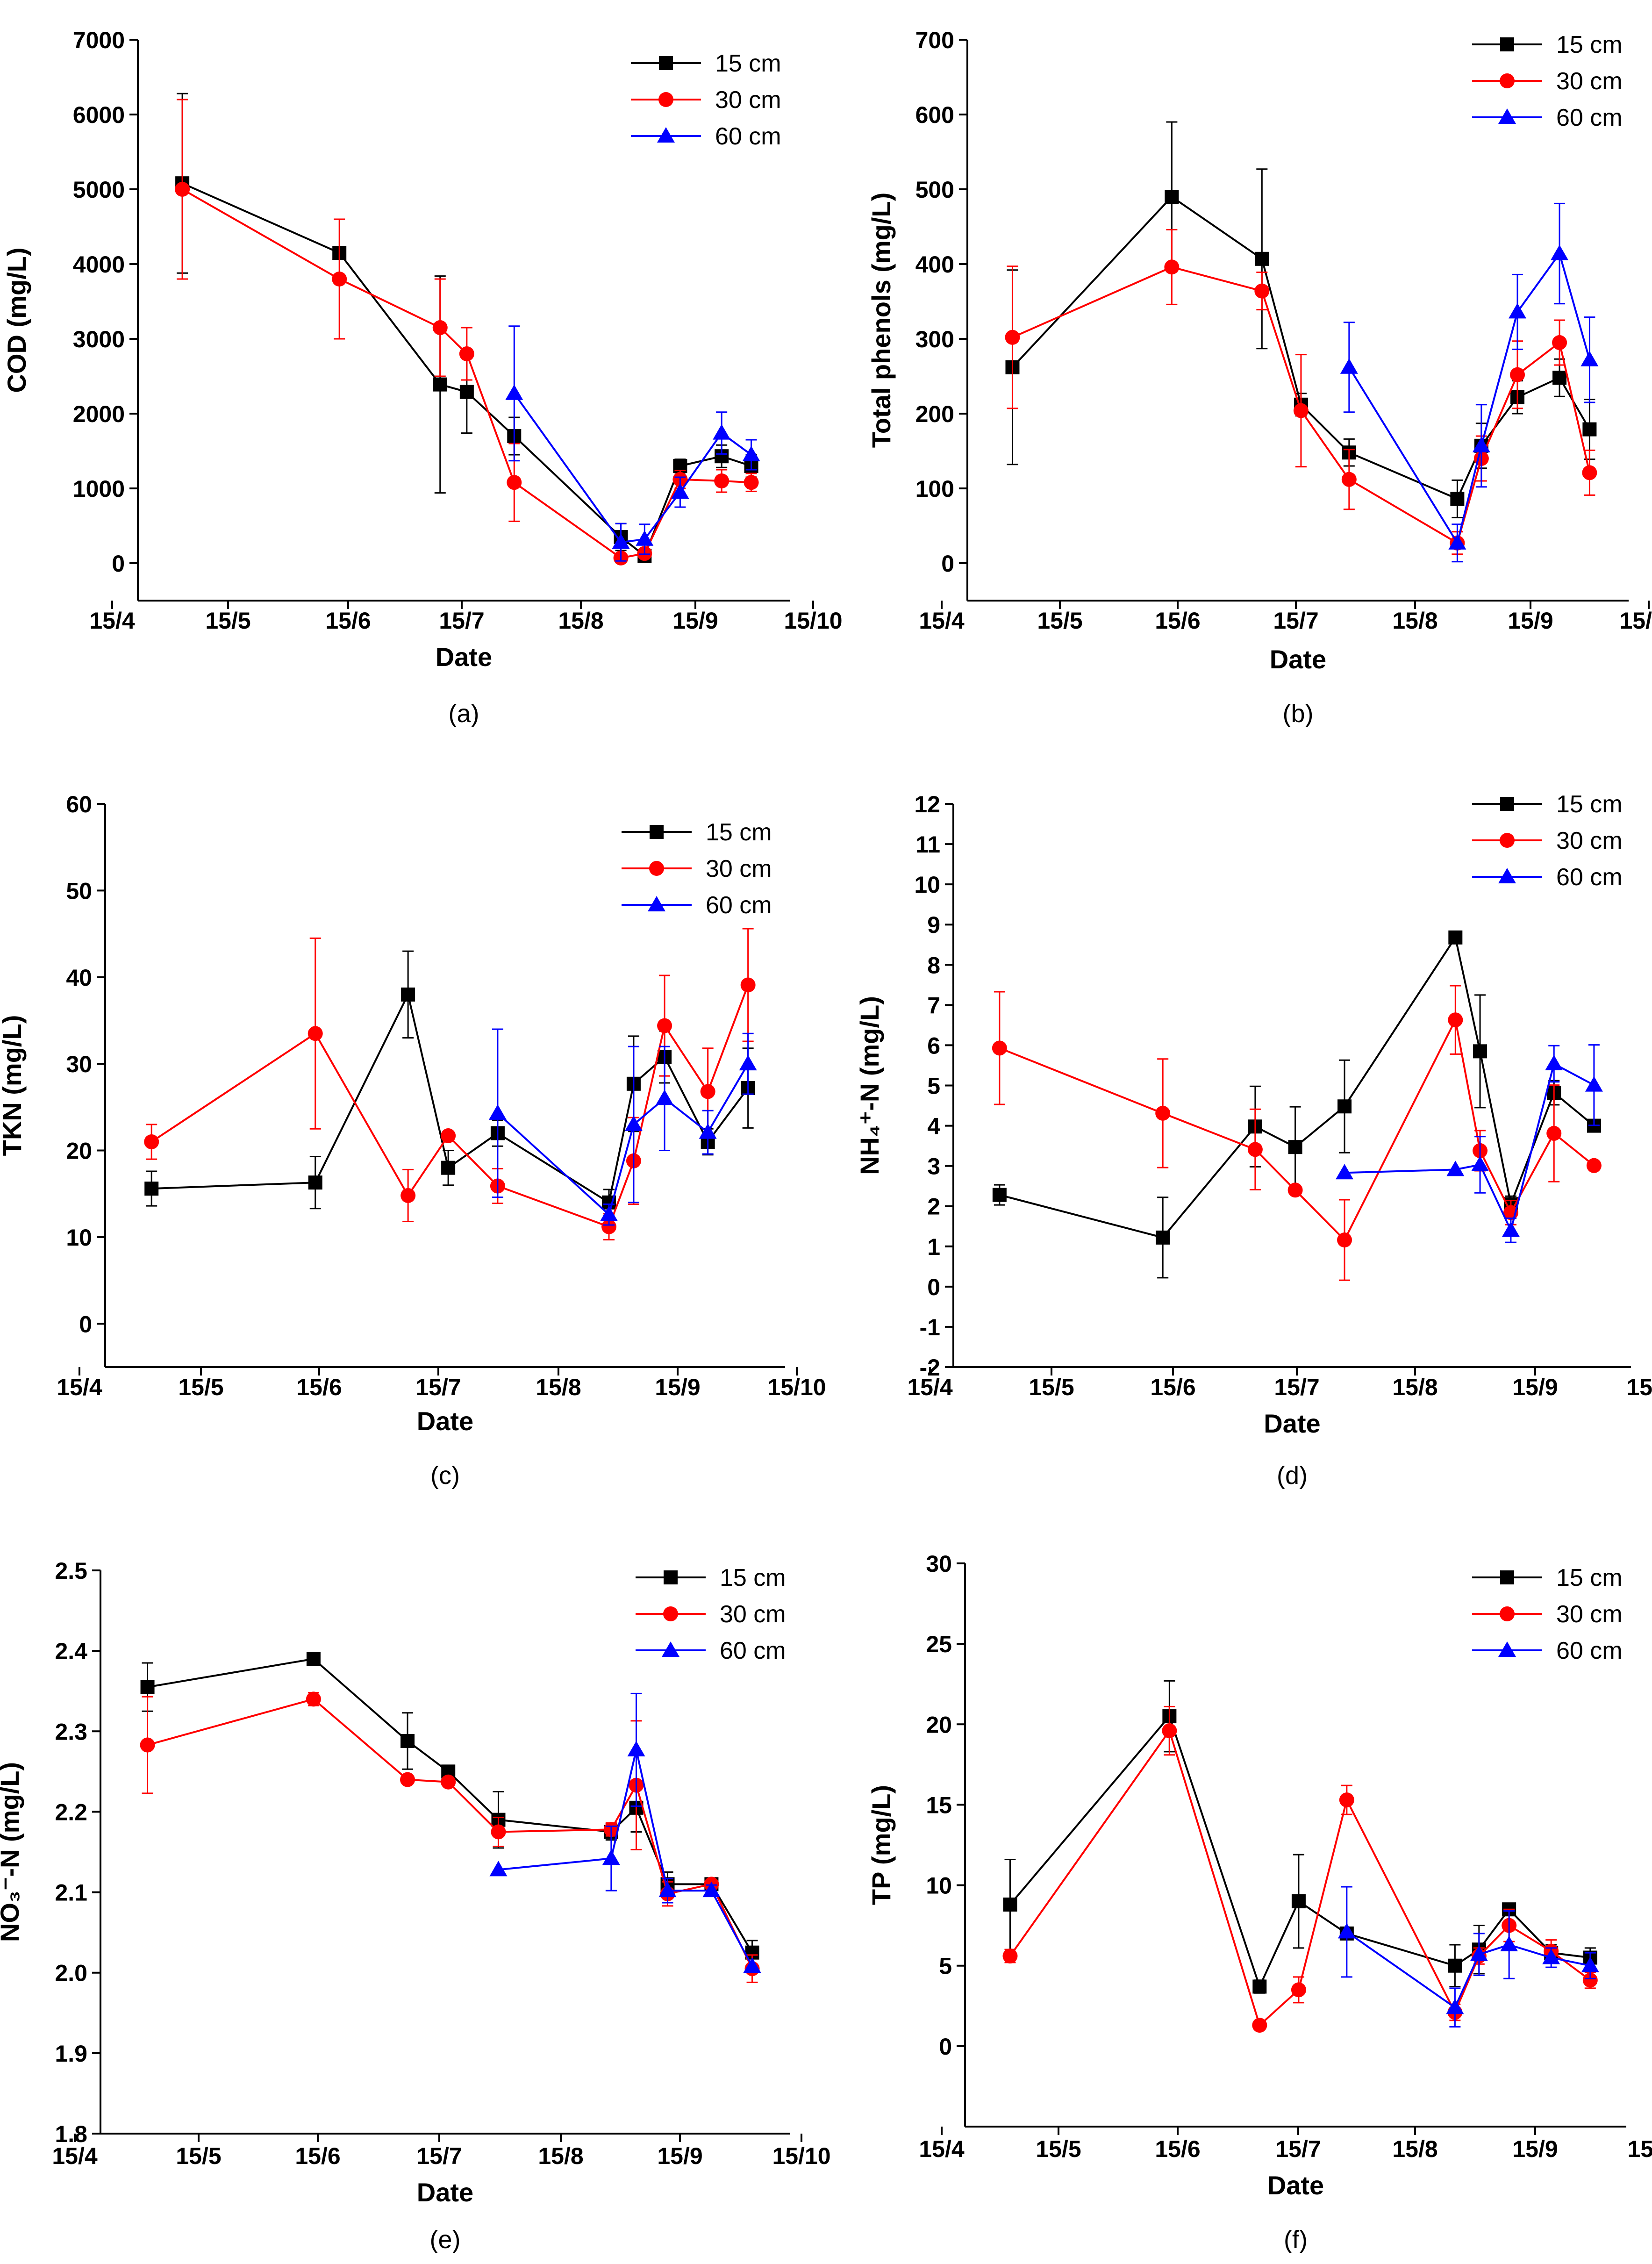  What do you see at coordinates (1589, 82) in the screenshot?
I see `legend-label: 30 cm` at bounding box center [1589, 82].